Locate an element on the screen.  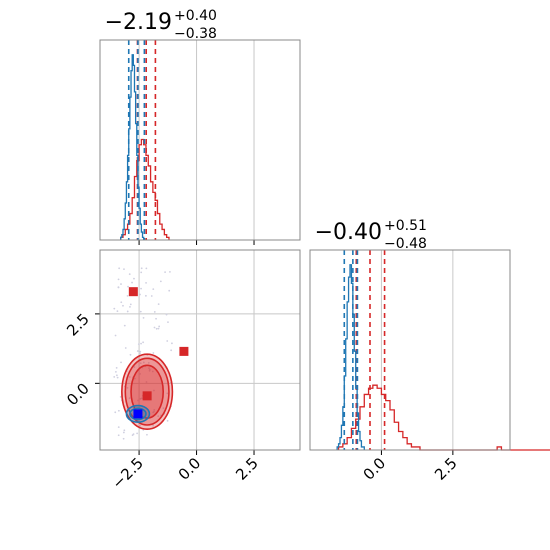
param1-frame is located at coordinates (200, 140).